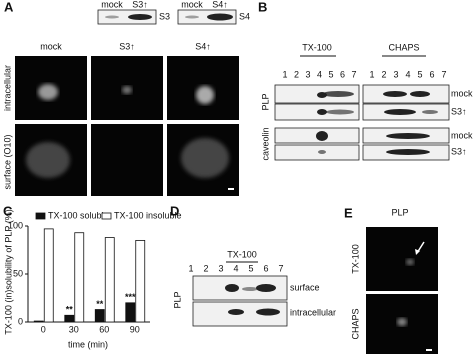 Image resolution: width=474 pixels, height=358 pixels. What do you see at coordinates (203, 46) in the screenshot?
I see `column-header: S4↑` at bounding box center [203, 46].